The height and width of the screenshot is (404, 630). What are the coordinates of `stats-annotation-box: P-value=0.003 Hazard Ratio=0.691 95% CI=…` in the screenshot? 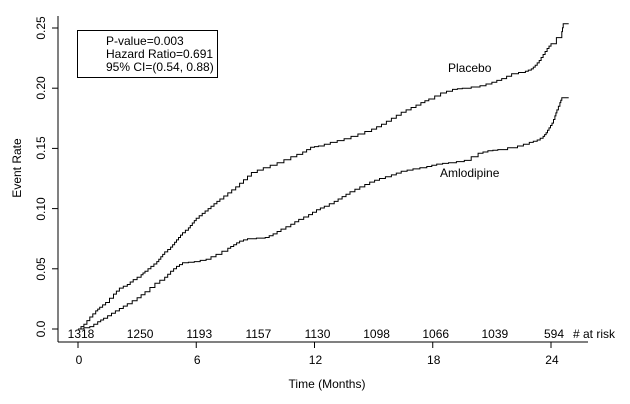 It's located at (147, 54).